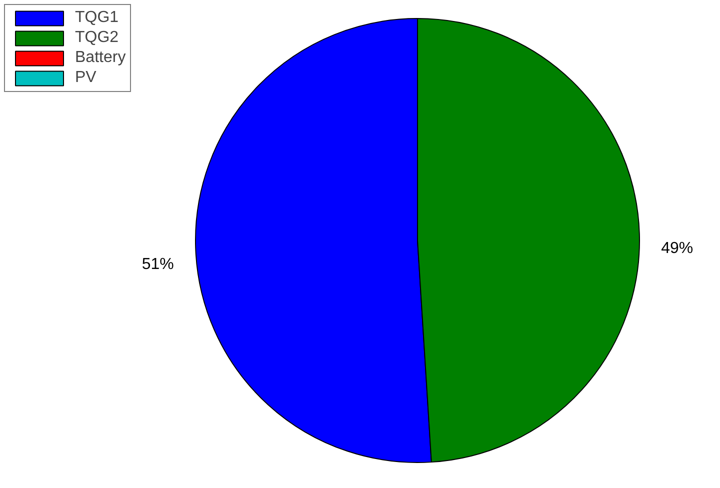  I want to click on legend-label: PV, so click(85, 78).